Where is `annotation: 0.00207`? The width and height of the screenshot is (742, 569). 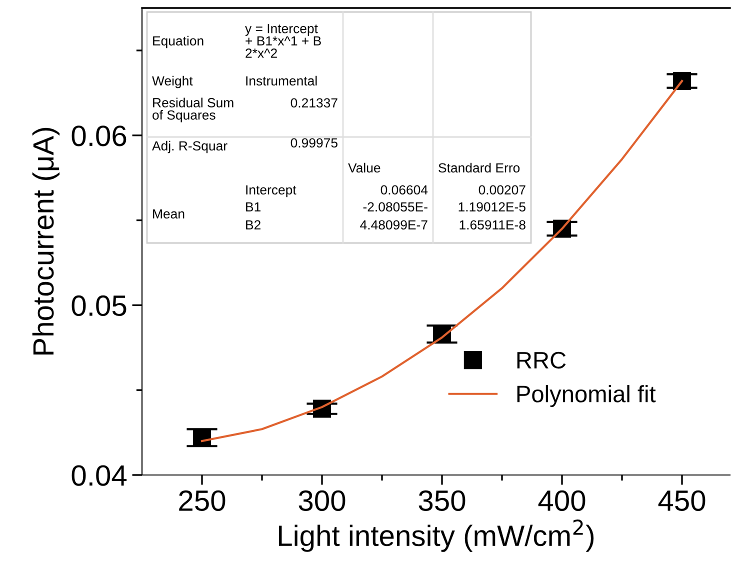
annotation: 0.00207 is located at coordinates (502, 190).